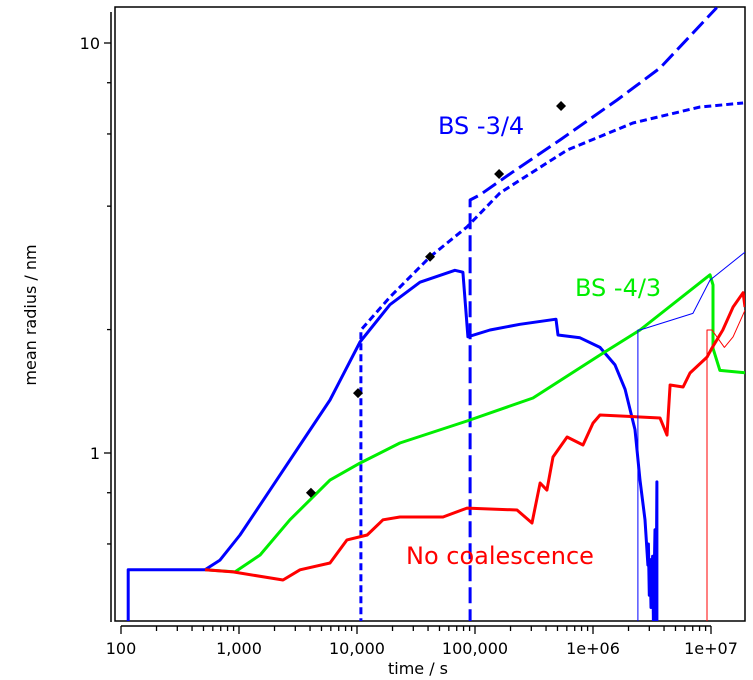 This screenshot has height=680, width=753. I want to click on x-tick-label: 100, so click(121, 648).